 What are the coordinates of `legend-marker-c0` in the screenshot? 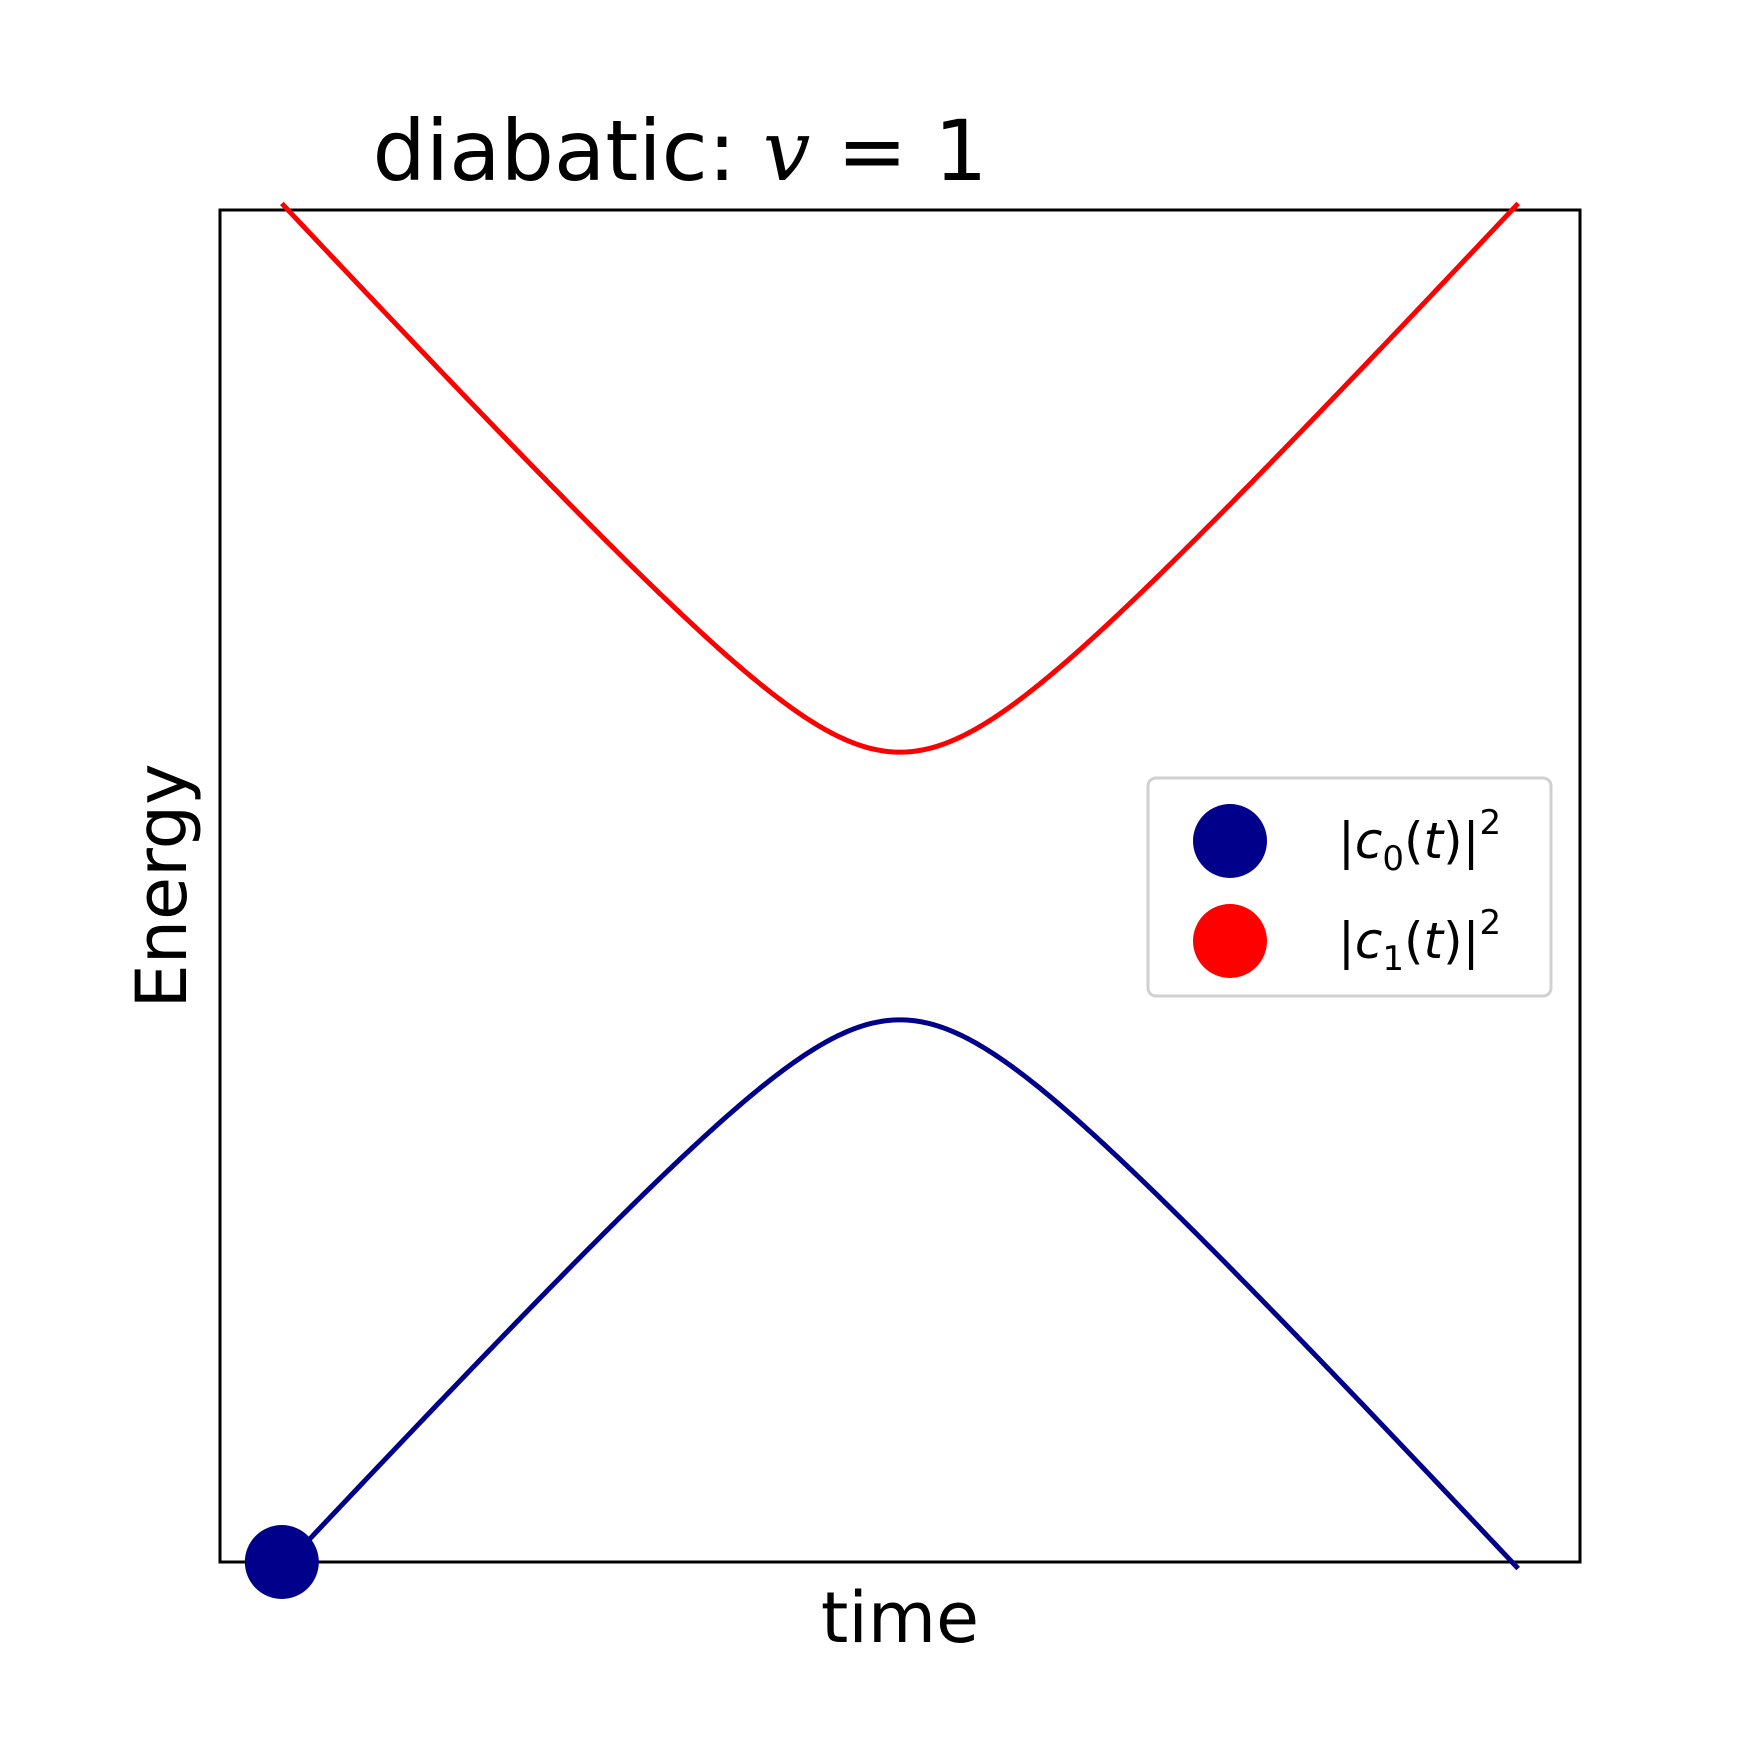 It's located at (1230, 841).